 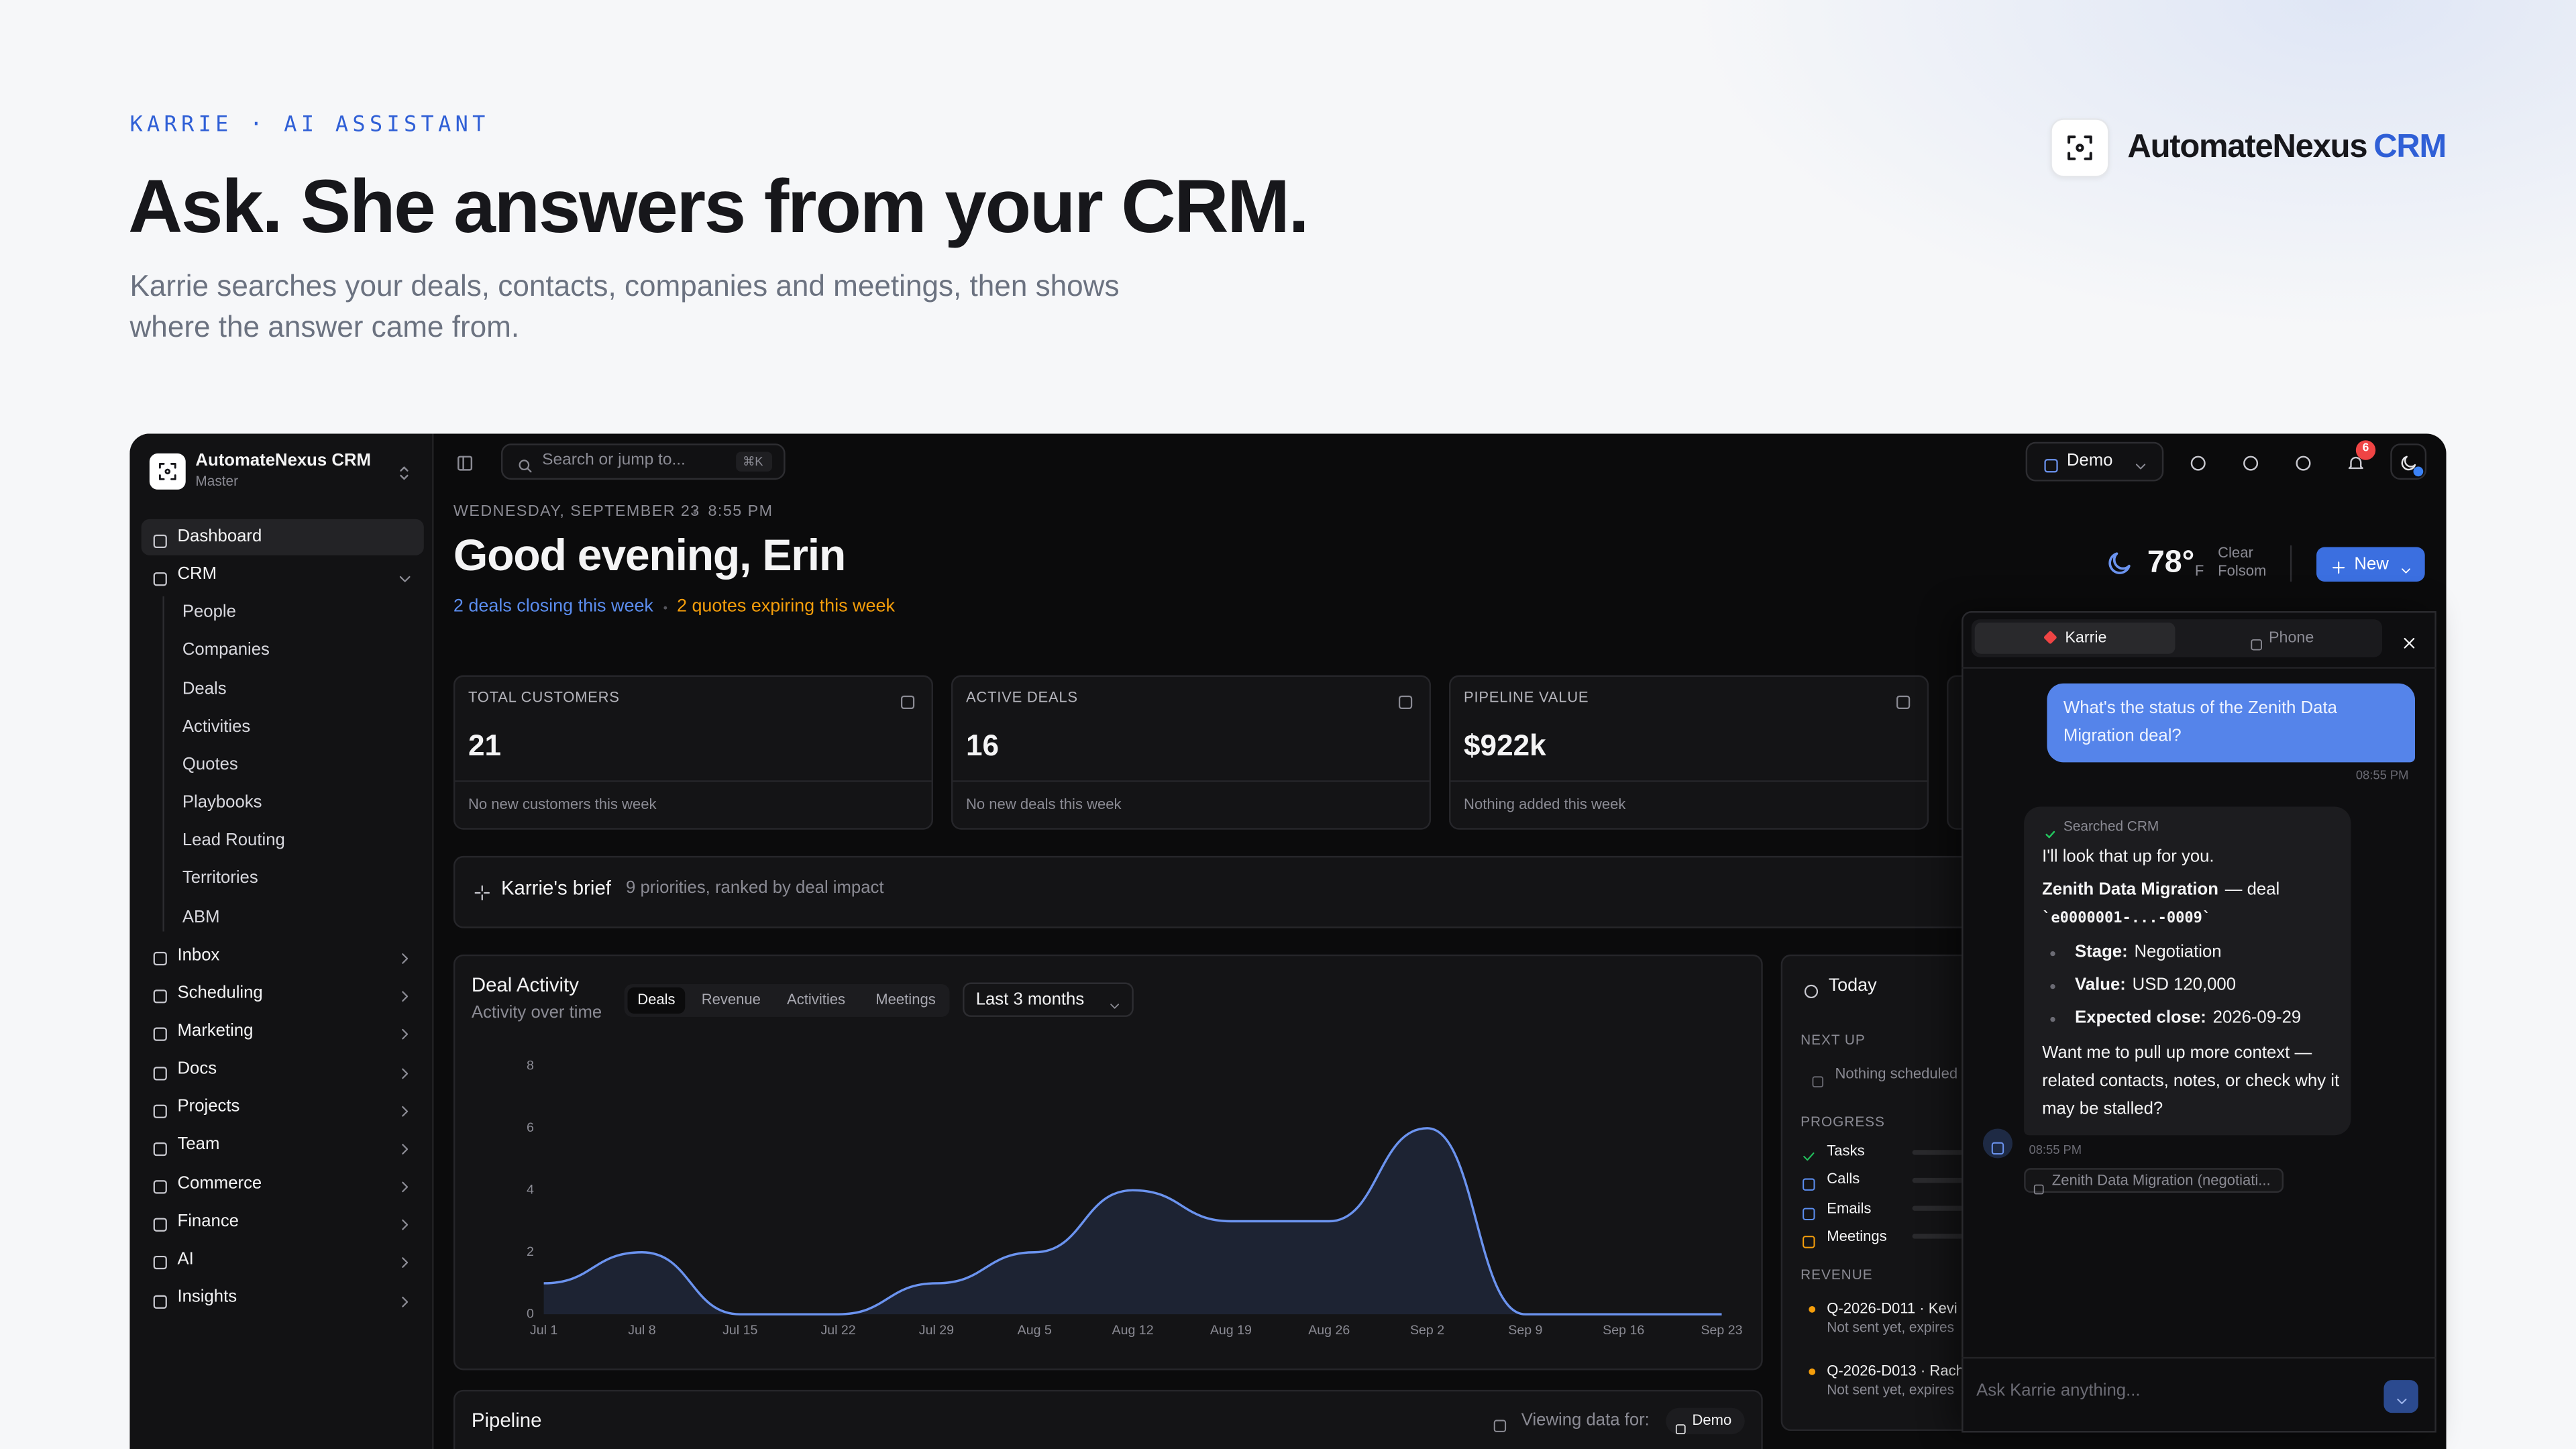 I want to click on chart-tab: Revenue, so click(x=731, y=998).